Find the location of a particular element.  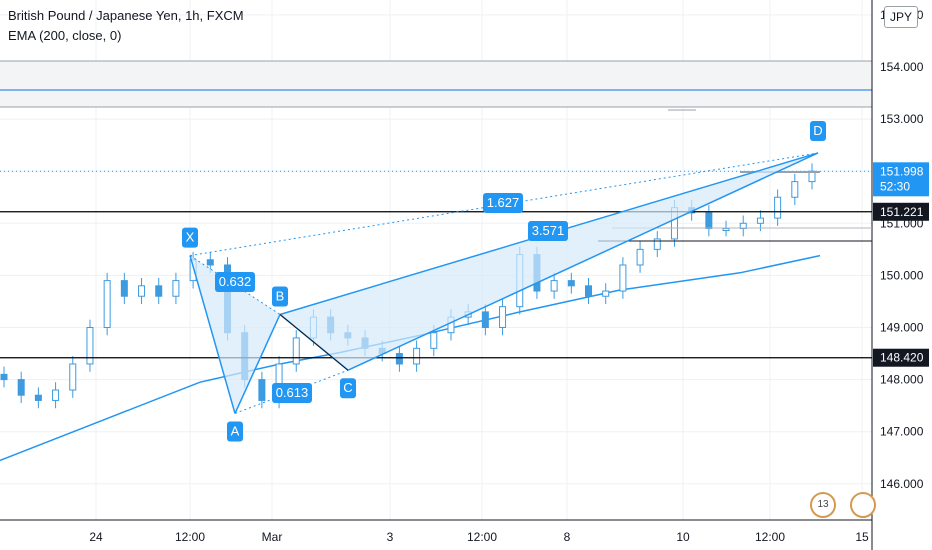

events-count: 13 is located at coordinates (823, 504).